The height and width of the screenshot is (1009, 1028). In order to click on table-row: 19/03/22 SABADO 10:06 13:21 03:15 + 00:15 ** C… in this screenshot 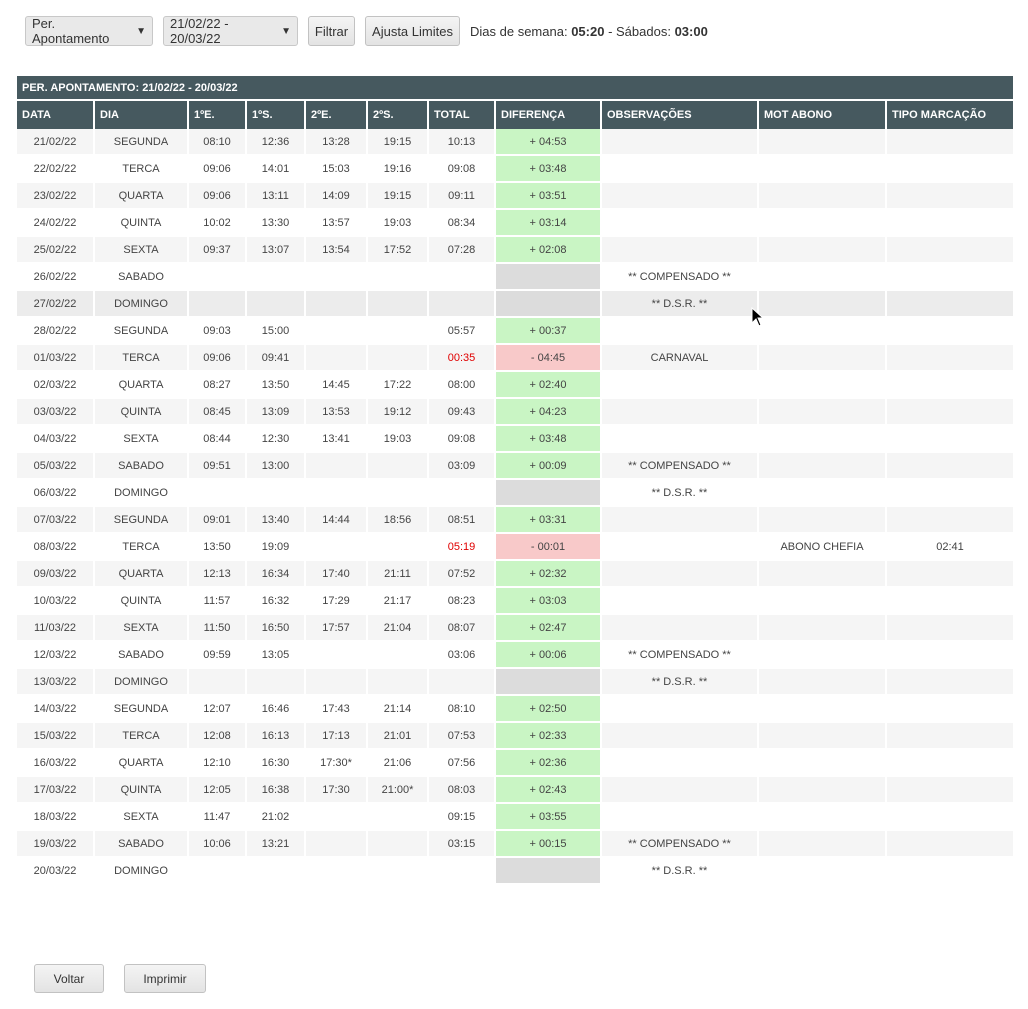, I will do `click(515, 844)`.